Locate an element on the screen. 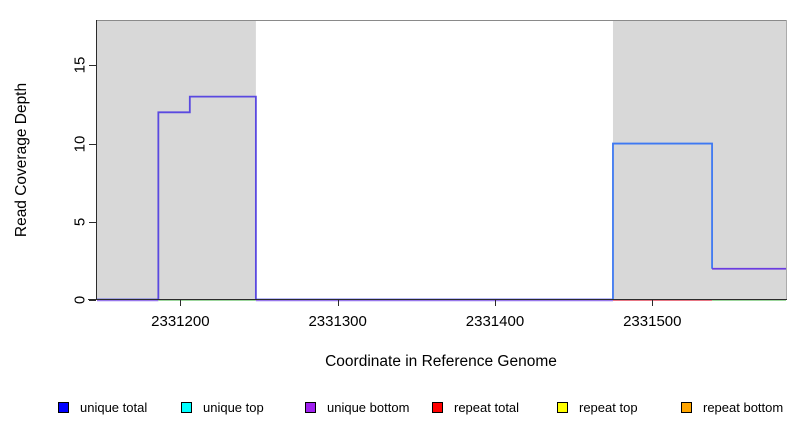 The image size is (792, 432). y-axis-line is located at coordinates (96, 160).